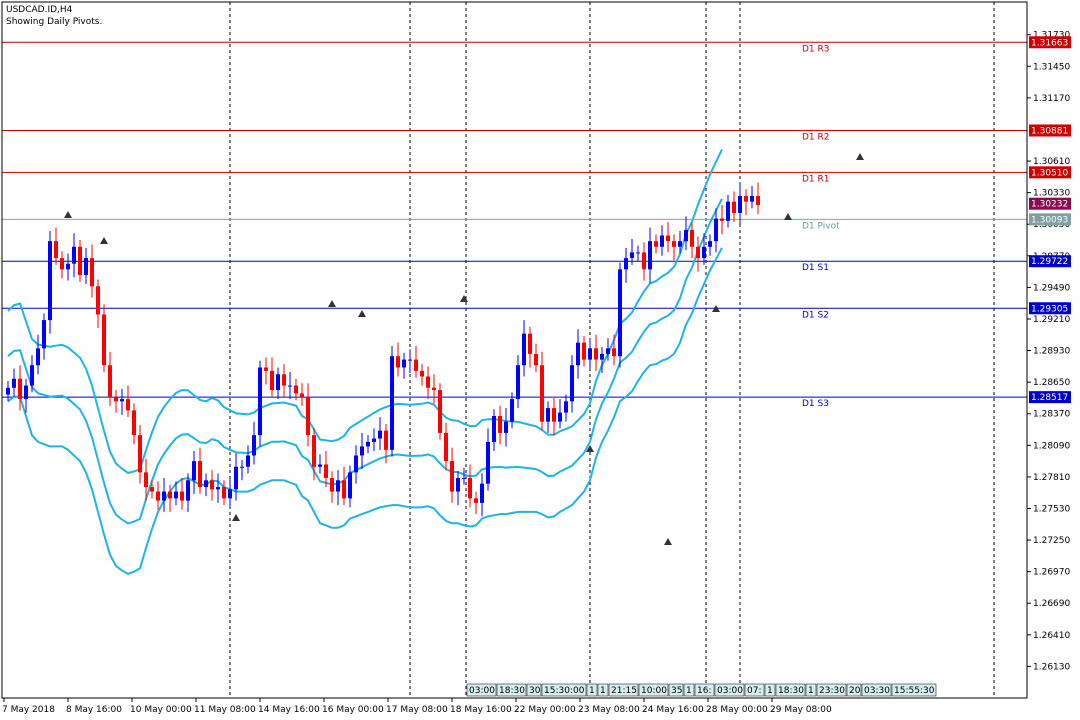 This screenshot has height=720, width=1080. Describe the element at coordinates (1049, 309) in the screenshot. I see `pivot-price-text: 1.29305` at that location.